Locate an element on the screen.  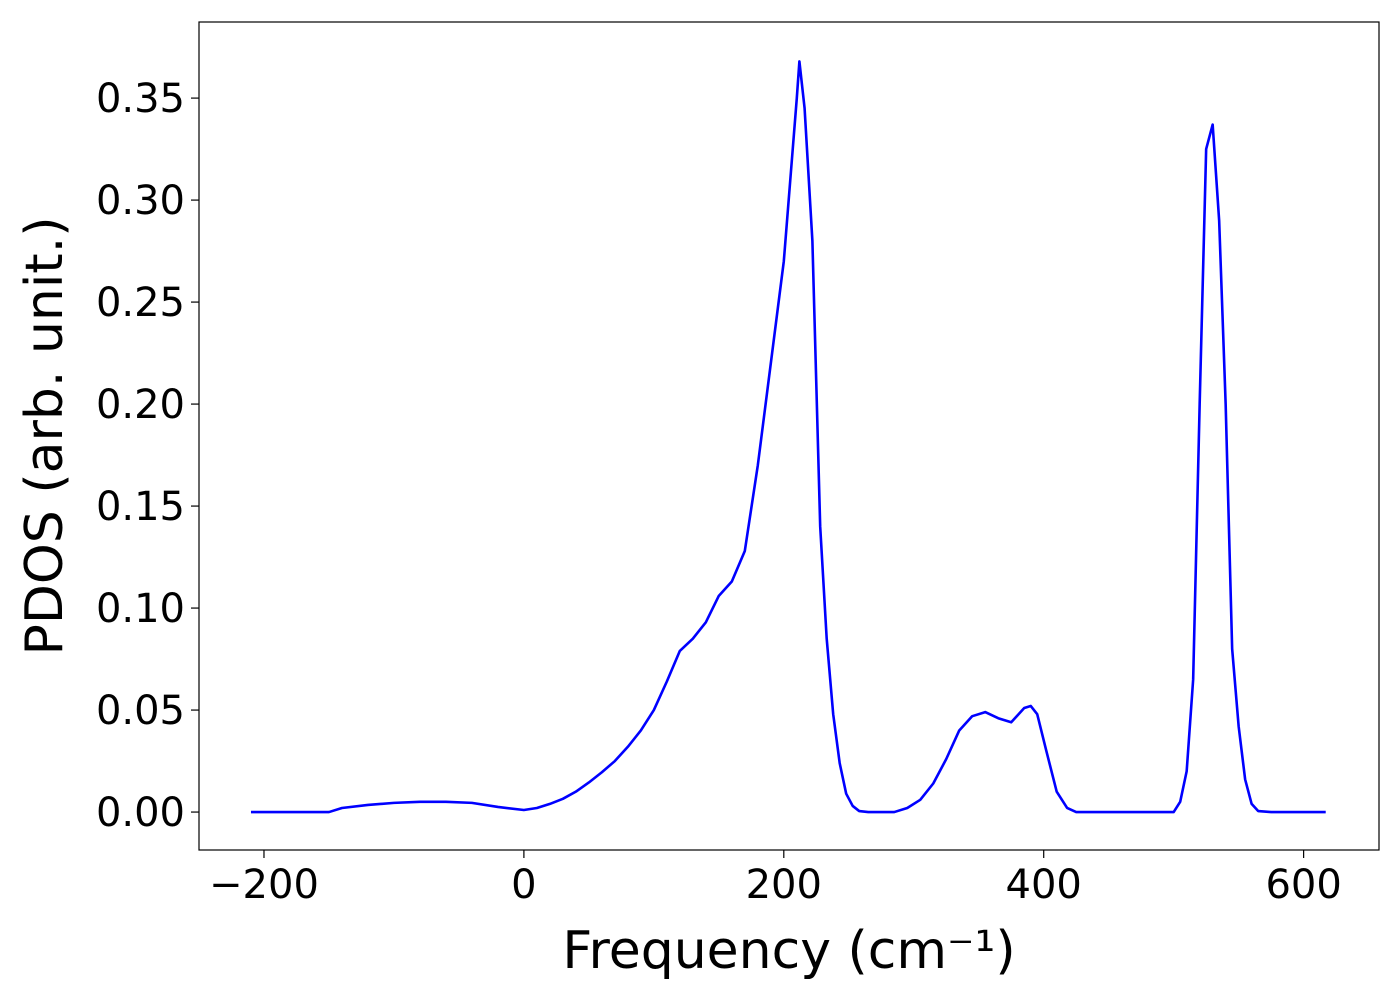
x-tick-label: 0 is located at coordinates (523, 885).